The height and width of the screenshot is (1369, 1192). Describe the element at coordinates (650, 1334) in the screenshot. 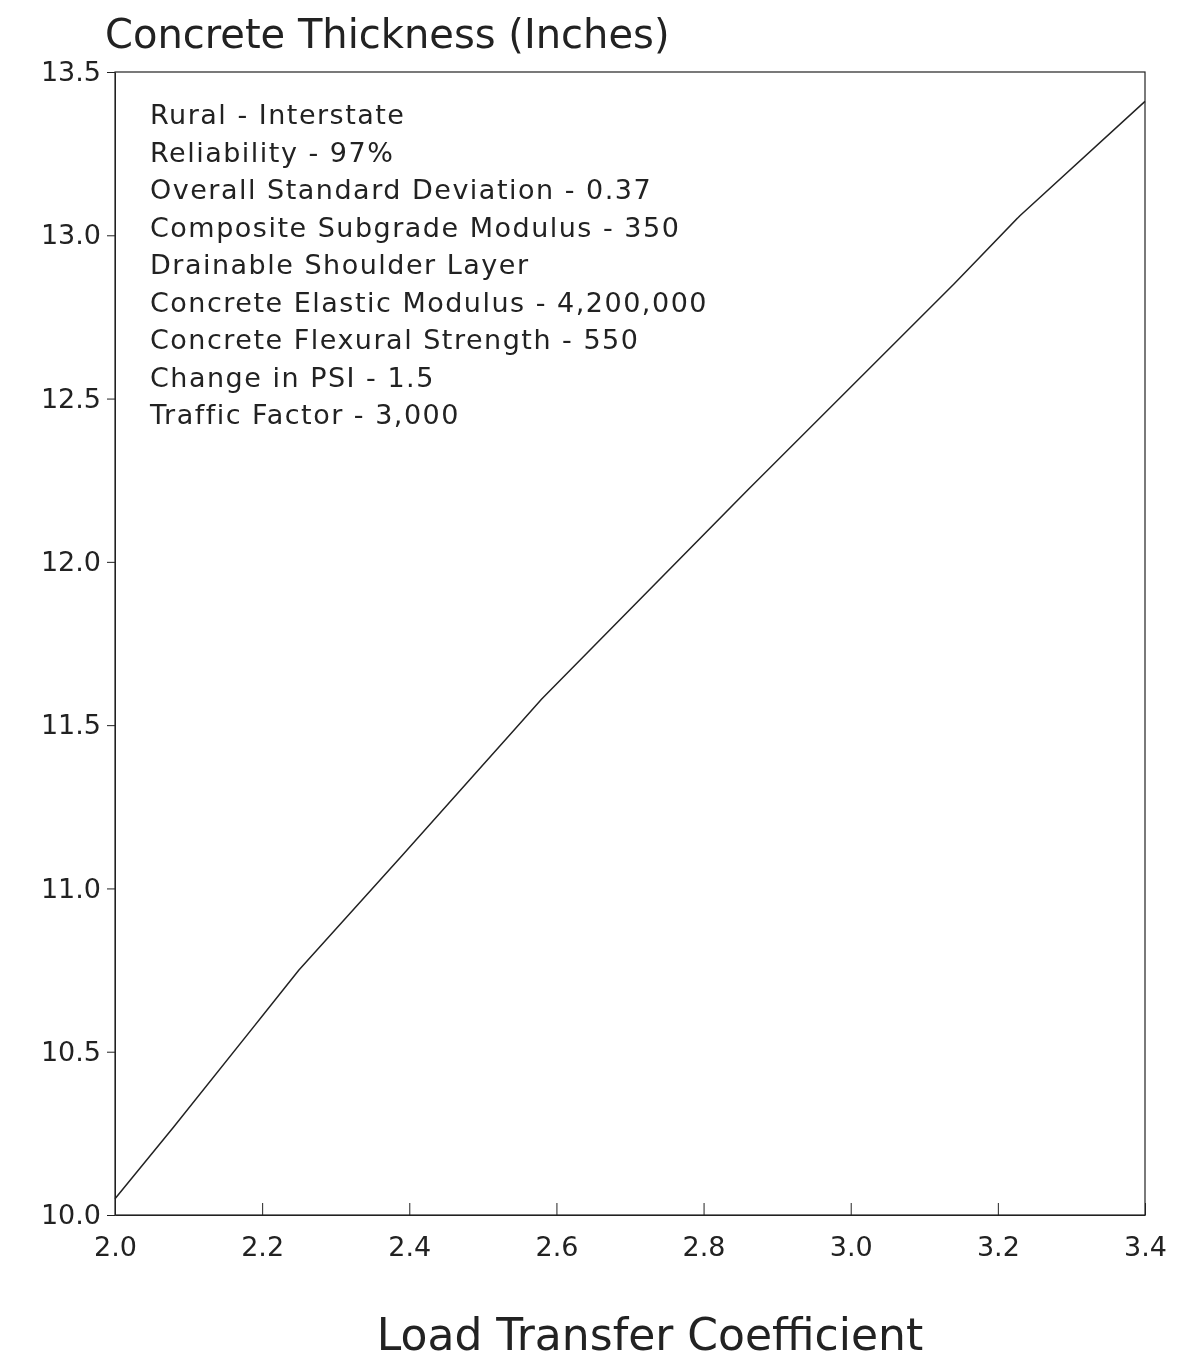

I see `x-axis-title: Load Transfer Coefficient` at that location.